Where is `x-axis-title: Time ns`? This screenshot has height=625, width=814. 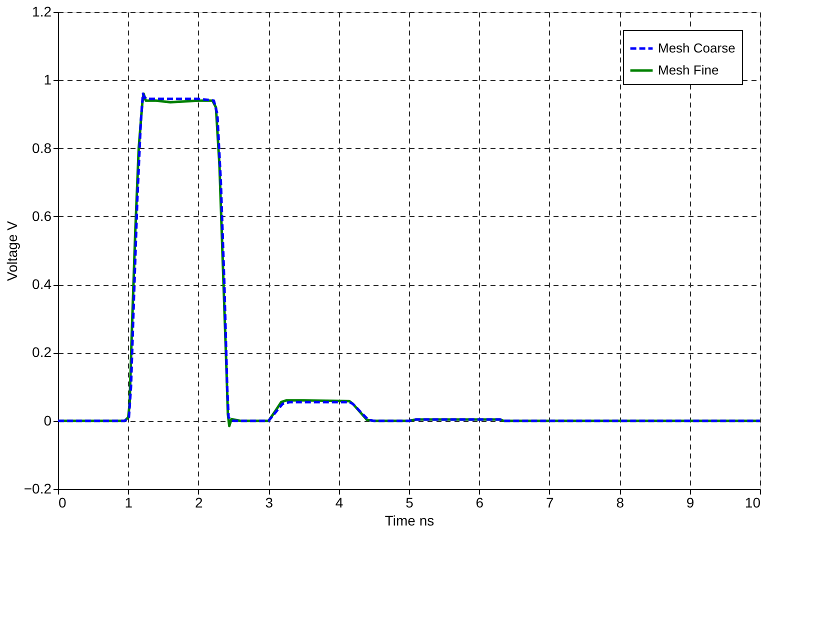
x-axis-title: Time ns is located at coordinates (409, 520).